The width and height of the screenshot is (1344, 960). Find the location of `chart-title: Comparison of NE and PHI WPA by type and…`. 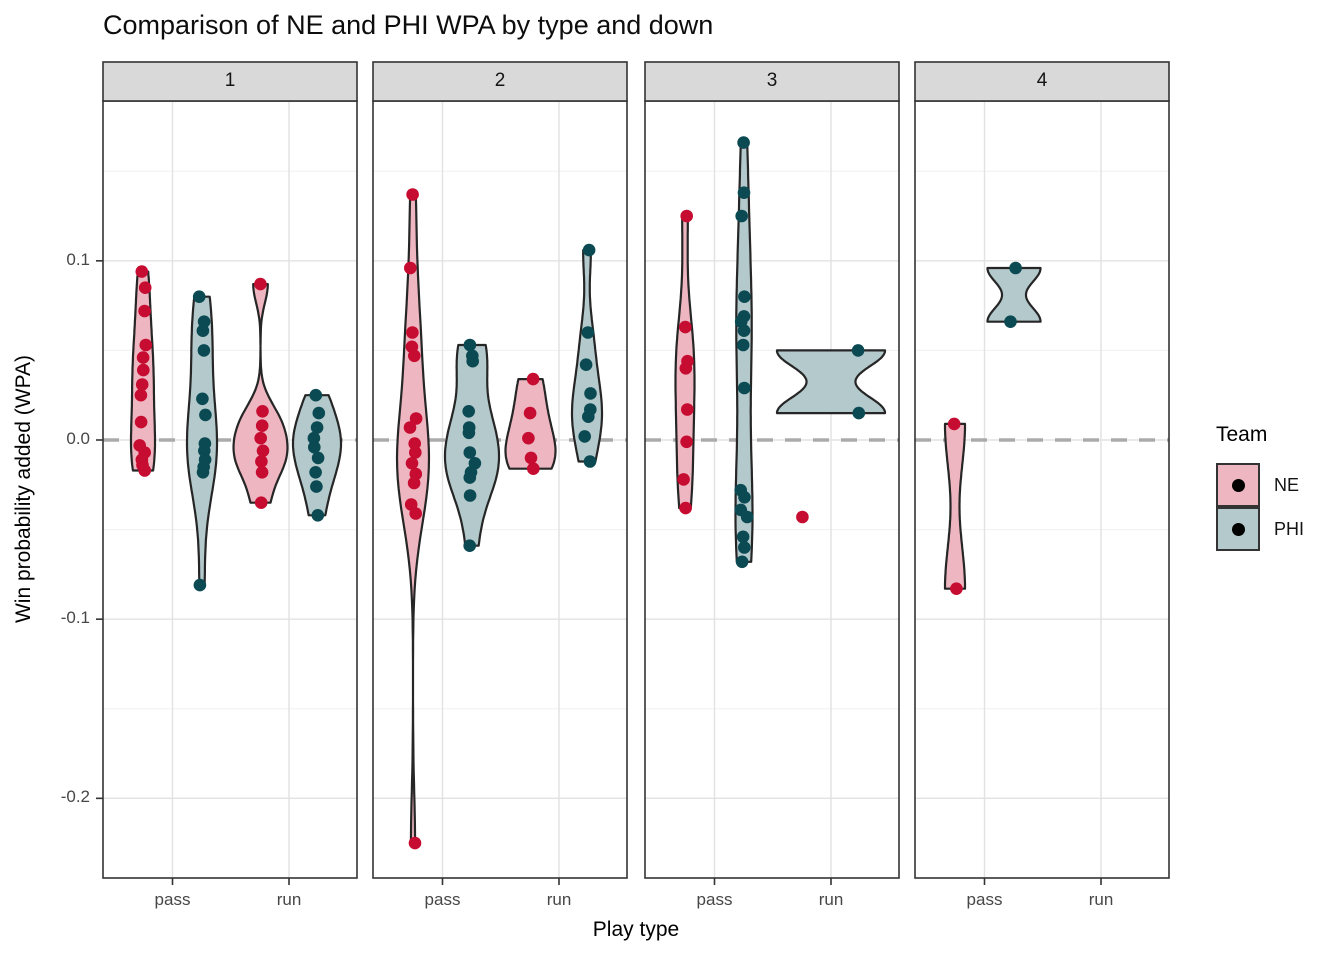

chart-title: Comparison of NE and PHI WPA by type and… is located at coordinates (408, 25).